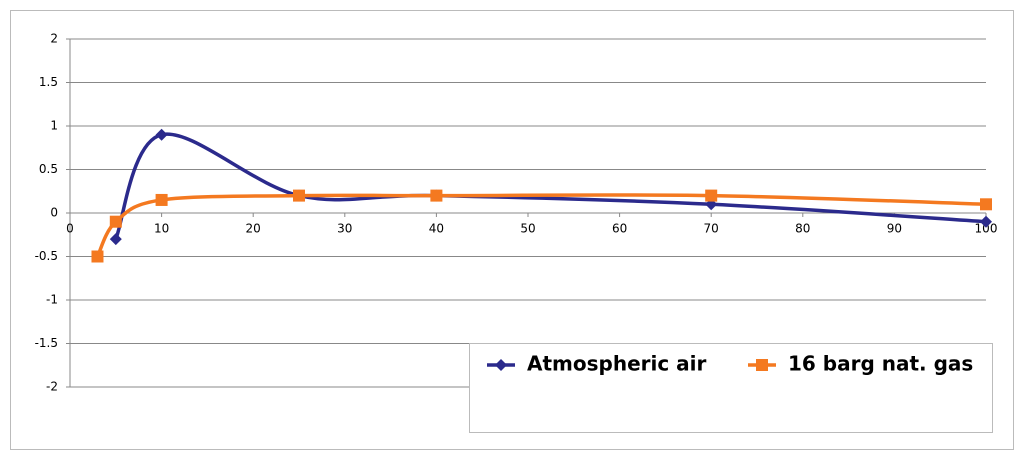 The height and width of the screenshot is (463, 1024). Describe the element at coordinates (253, 229) in the screenshot. I see `x-tick-label: 20` at that location.